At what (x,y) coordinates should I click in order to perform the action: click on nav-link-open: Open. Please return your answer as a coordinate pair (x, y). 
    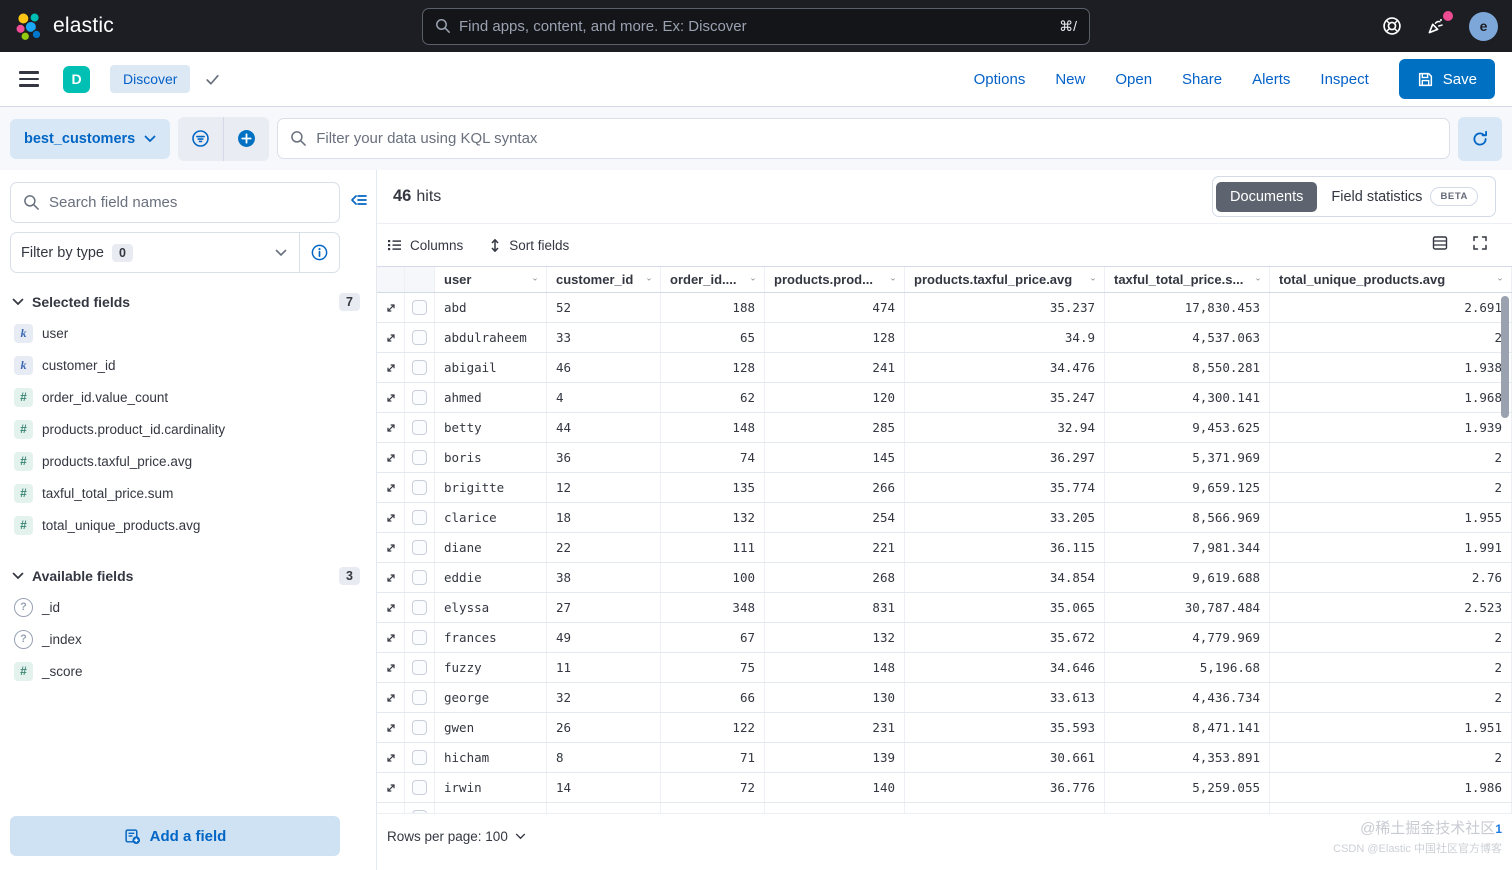
    Looking at the image, I should click on (1134, 79).